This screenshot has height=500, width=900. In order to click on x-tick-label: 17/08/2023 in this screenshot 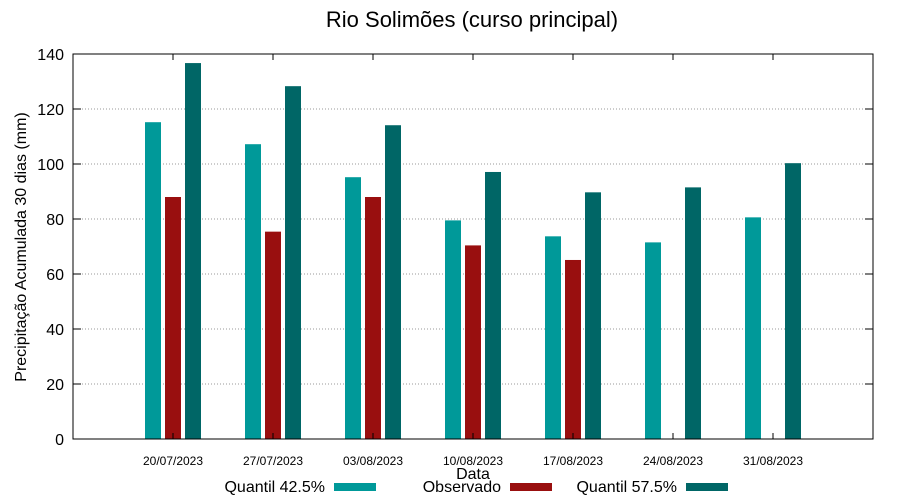, I will do `click(573, 461)`.